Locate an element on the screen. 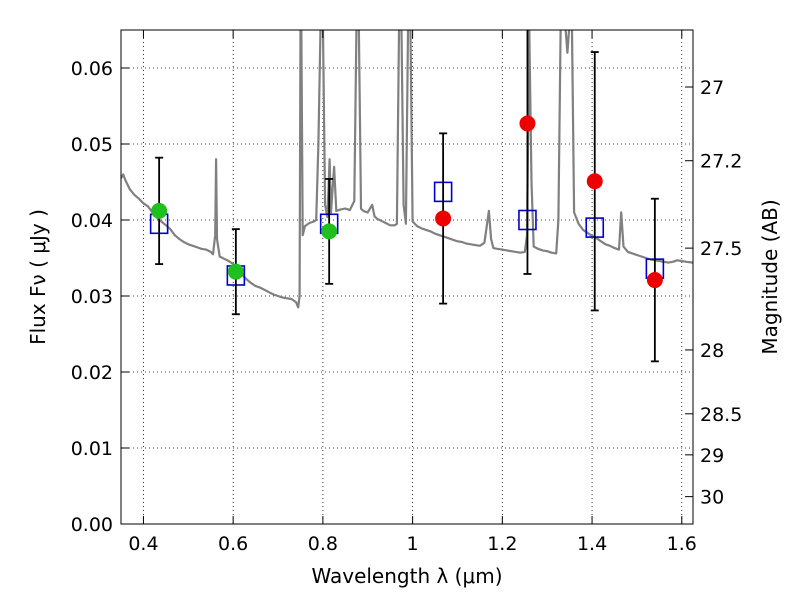 The width and height of the screenshot is (800, 600). x-tick-label: 1.4 is located at coordinates (592, 544).